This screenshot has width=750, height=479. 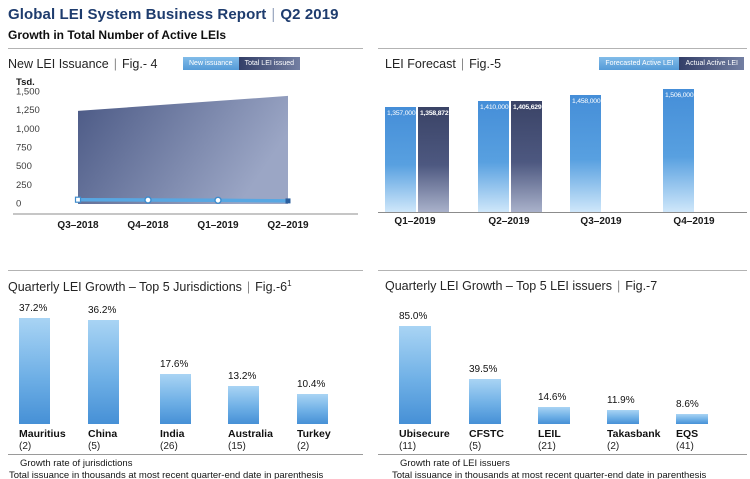 I want to click on bar-value-label: 1,357,000, so click(x=401, y=113).